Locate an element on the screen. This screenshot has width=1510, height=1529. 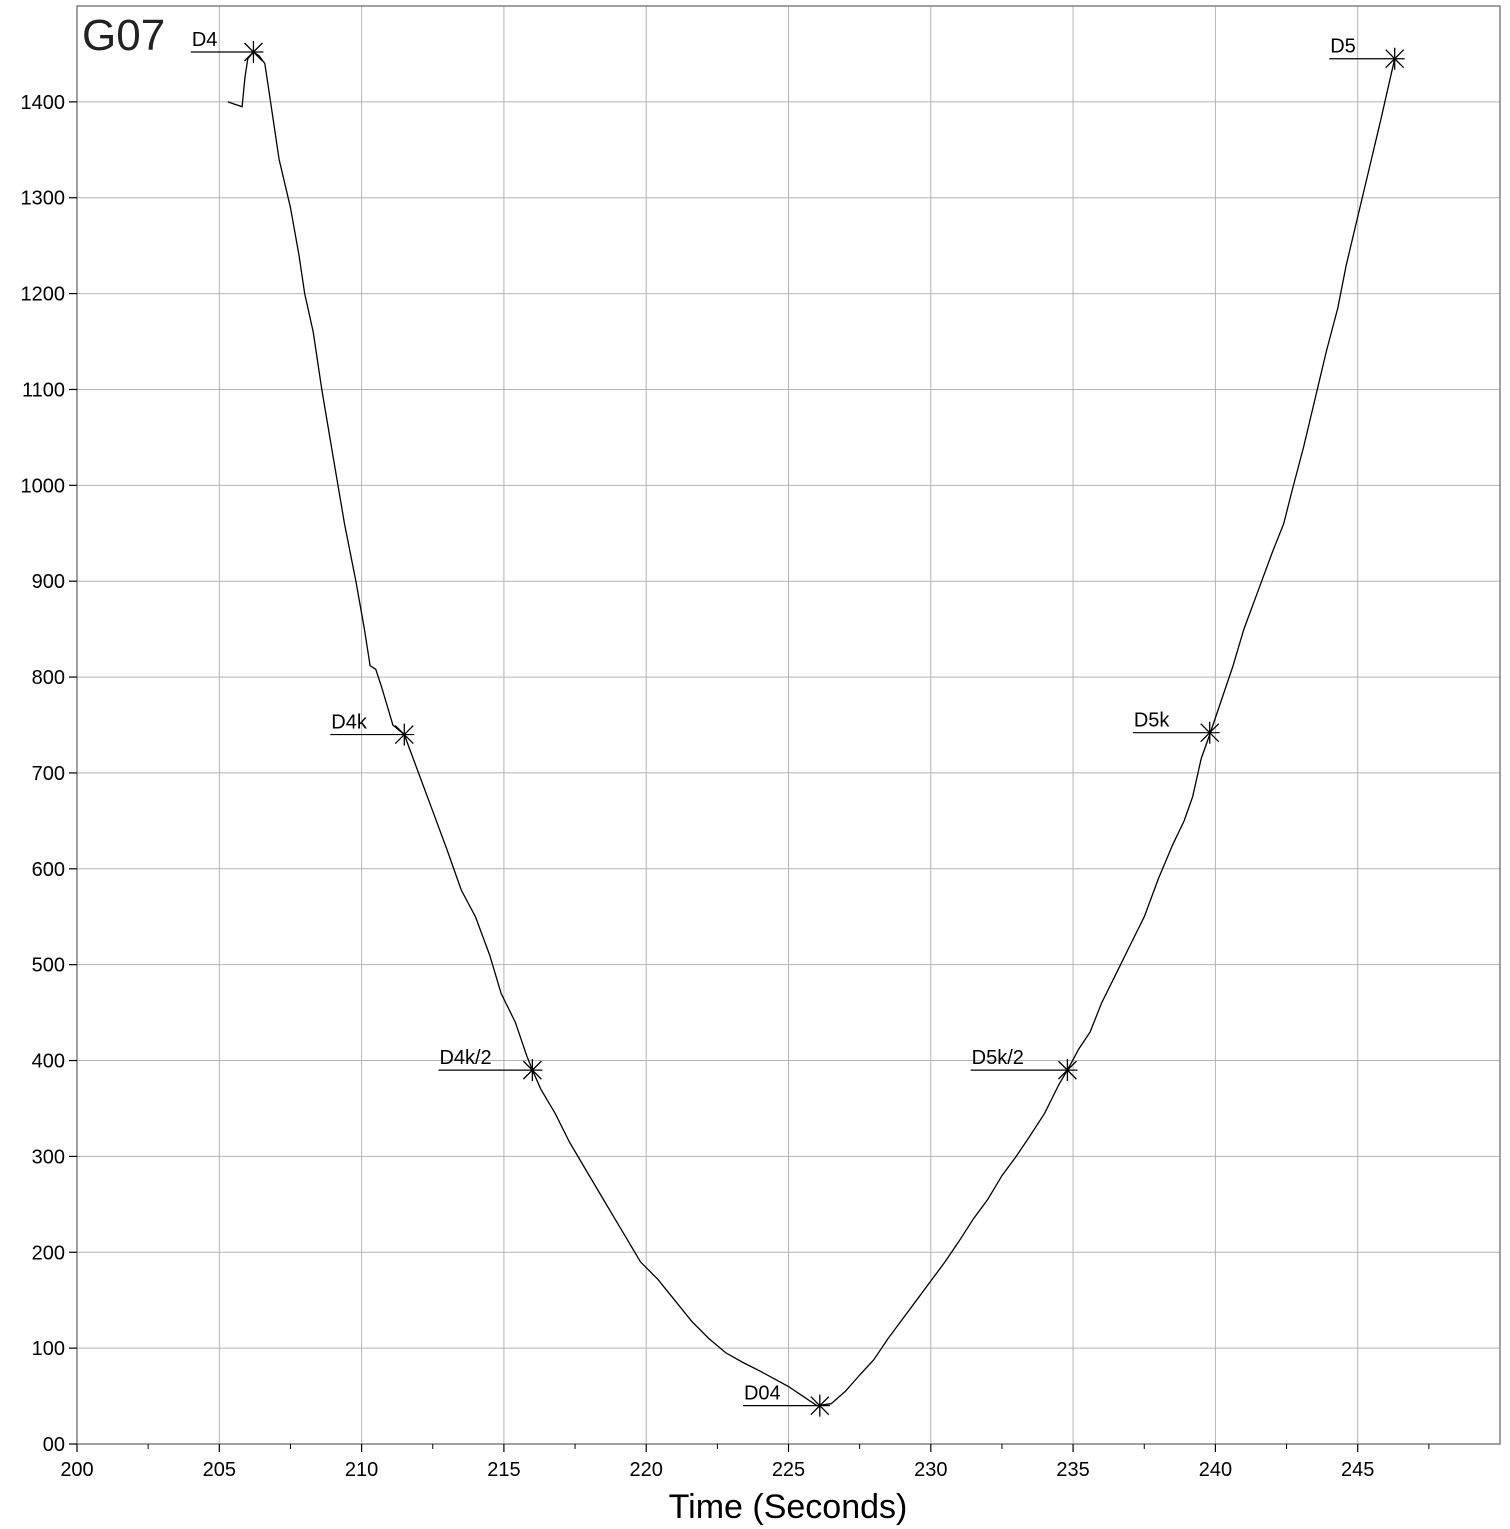
y-tick-label: 00 is located at coordinates (54, 1445).